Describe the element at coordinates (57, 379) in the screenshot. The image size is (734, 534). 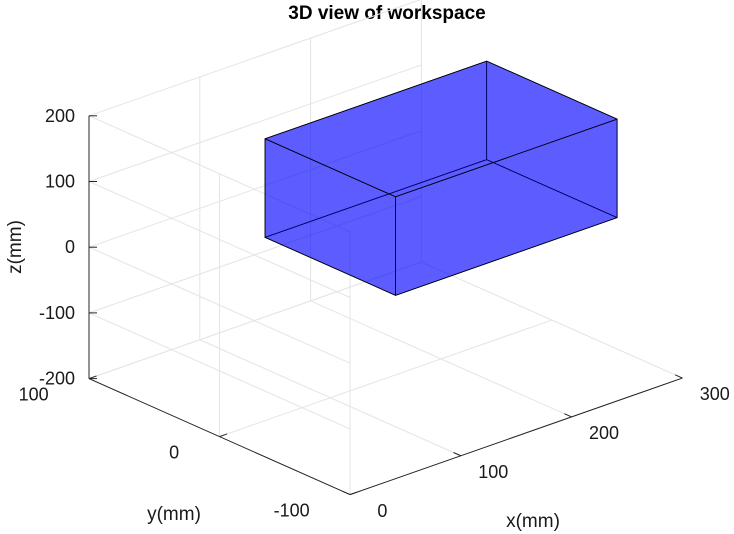
I see `z-tick-label: -200` at that location.